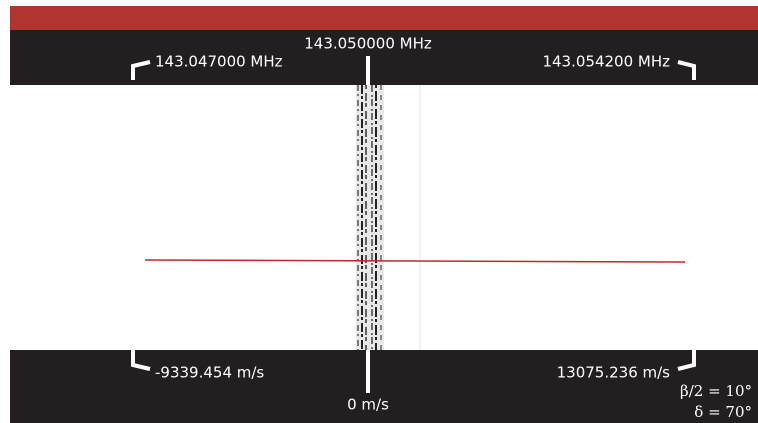 The width and height of the screenshot is (758, 423). I want to click on delta-parameter: δ = 70°, so click(723, 412).